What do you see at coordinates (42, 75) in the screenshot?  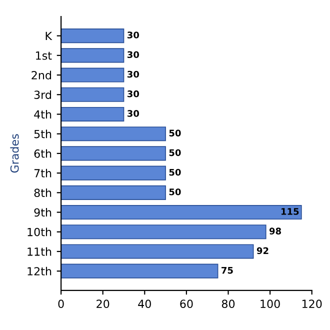 I see `y-tick-label: 2nd` at bounding box center [42, 75].